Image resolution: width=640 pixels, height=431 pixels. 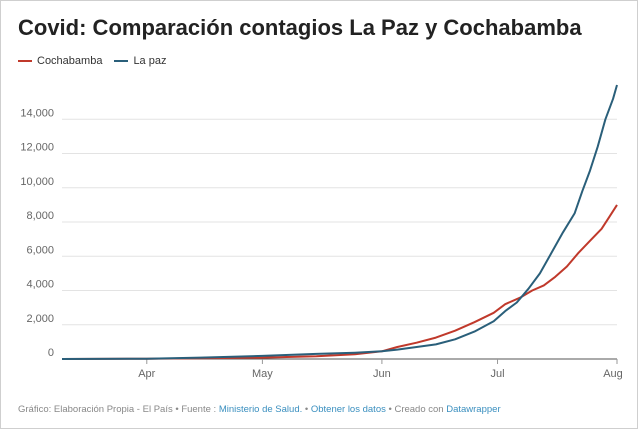 What do you see at coordinates (150, 61) in the screenshot?
I see `legend-label-la-paz: La paz` at bounding box center [150, 61].